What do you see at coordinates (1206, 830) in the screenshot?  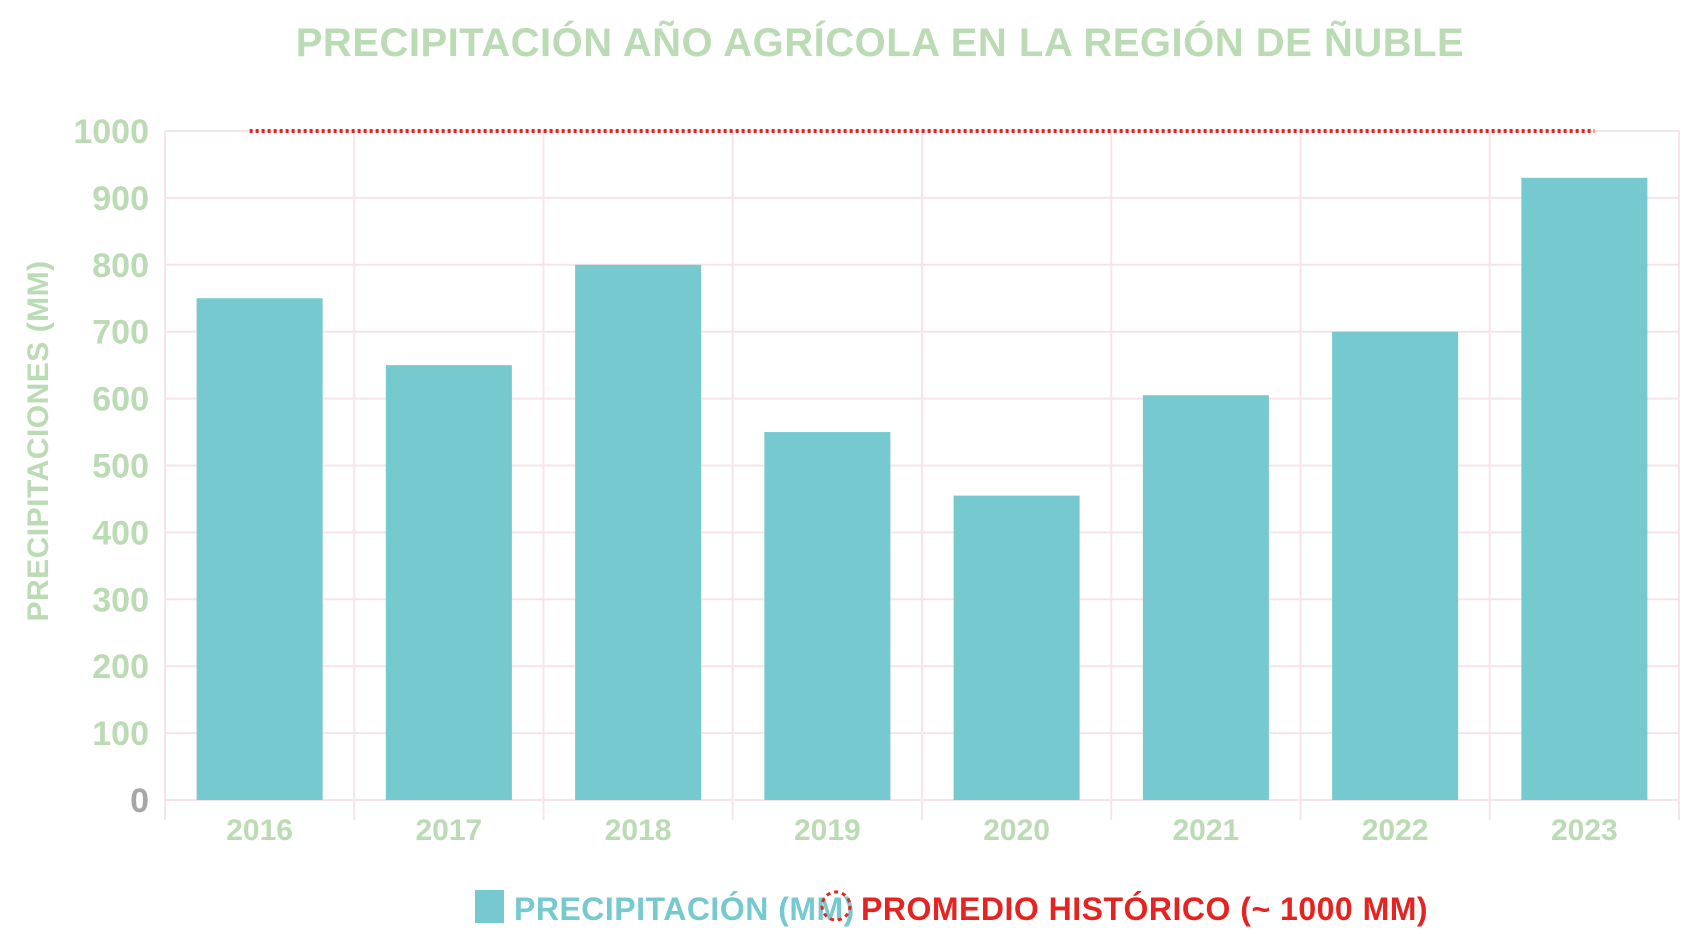 I see `x-tick-label: 2021` at bounding box center [1206, 830].